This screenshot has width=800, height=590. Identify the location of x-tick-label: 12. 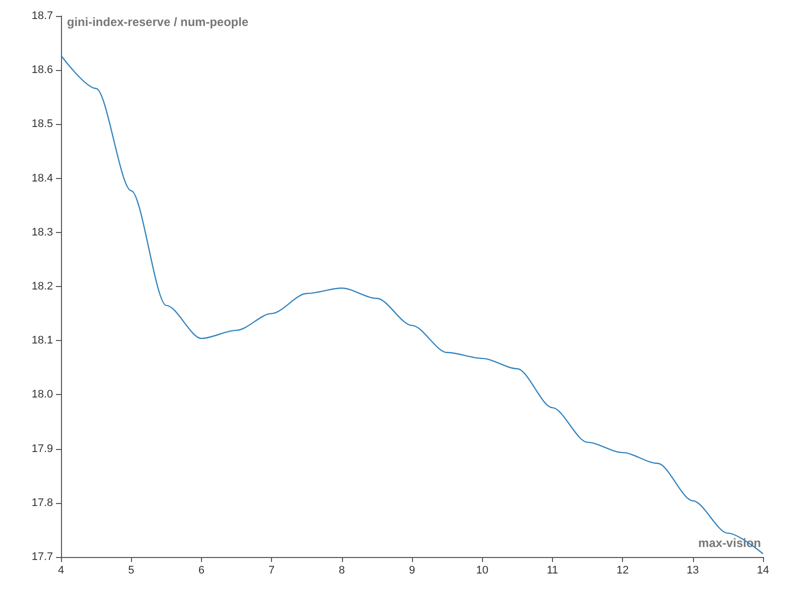
(622, 570).